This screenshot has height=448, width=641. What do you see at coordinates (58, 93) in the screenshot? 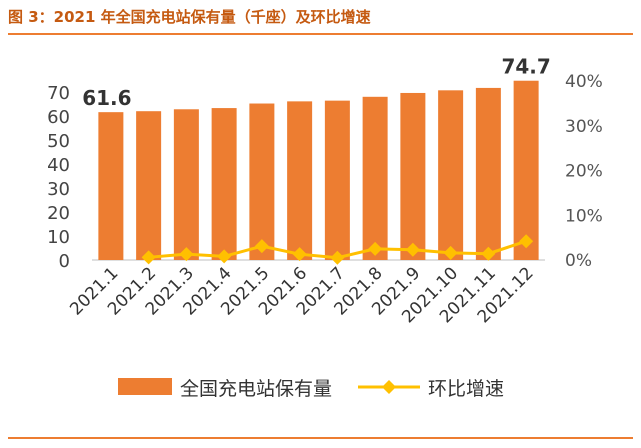
I see `left-axis-tick-label: 70` at bounding box center [58, 93].